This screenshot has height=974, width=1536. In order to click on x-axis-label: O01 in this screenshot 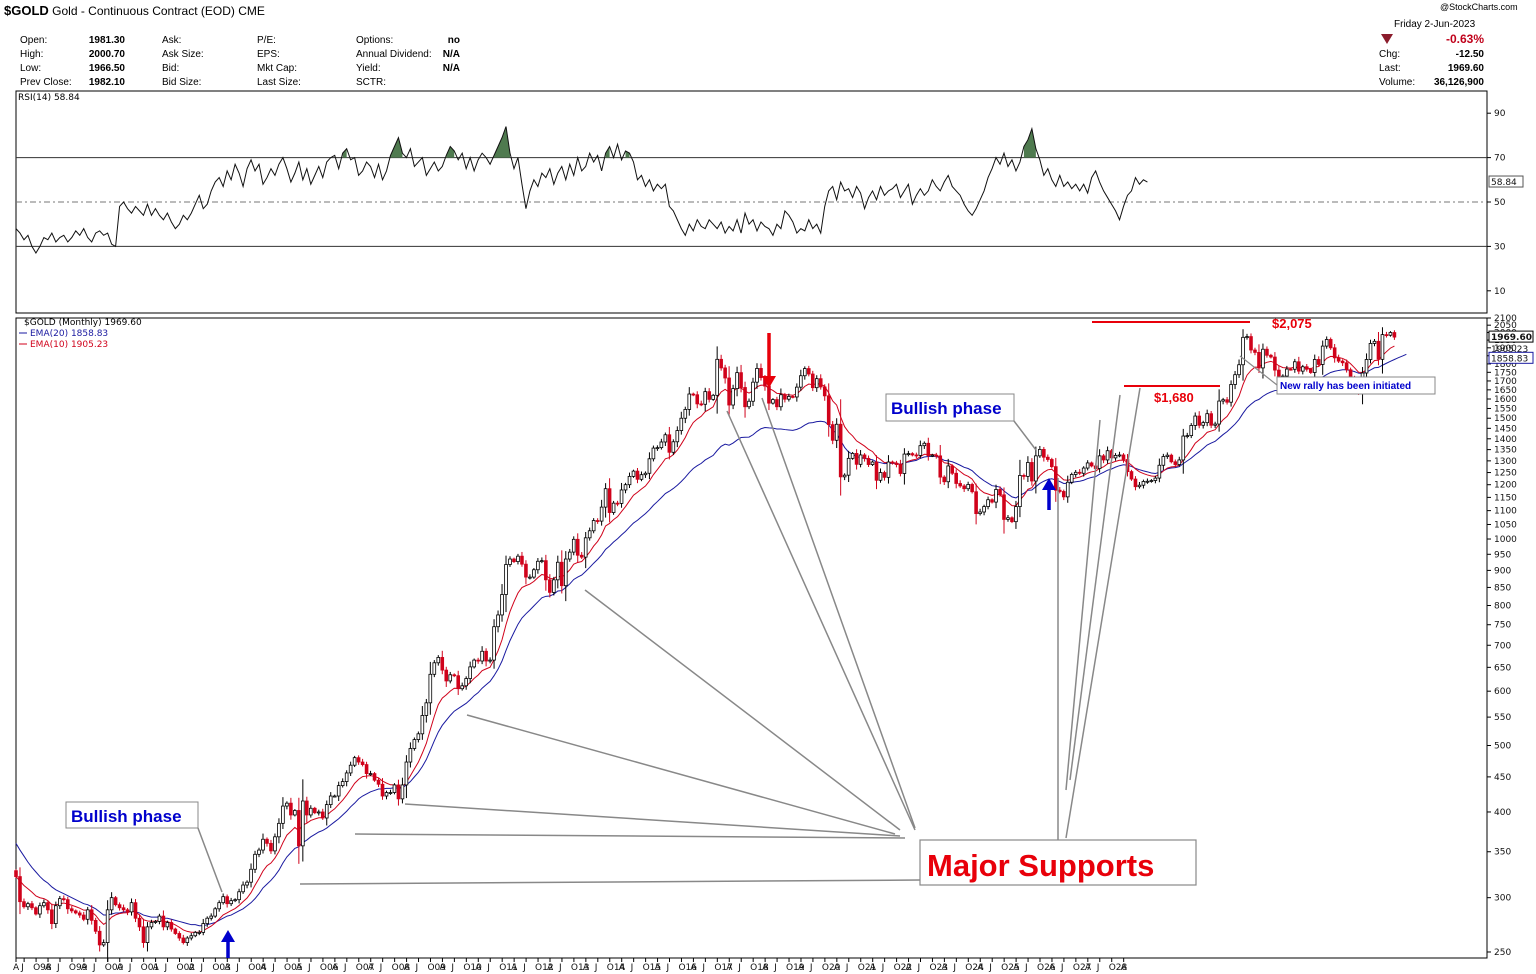, I will do `click(150, 968)`.